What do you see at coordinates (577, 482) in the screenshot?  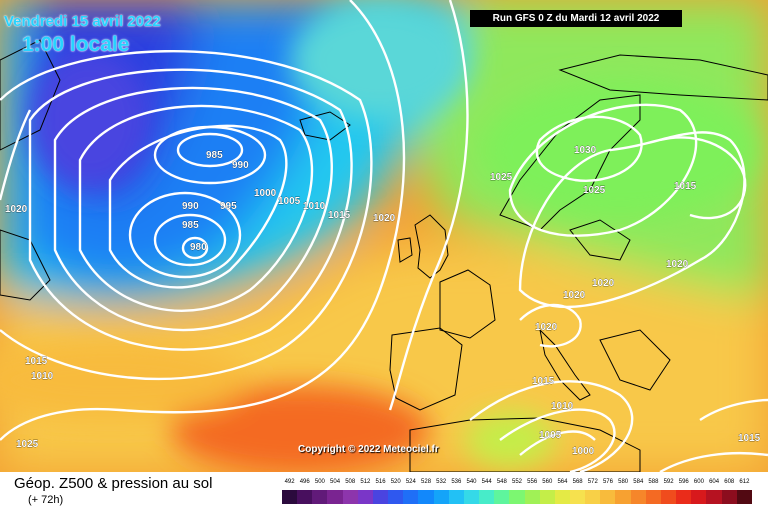 I see `color-scale-label: 568` at bounding box center [577, 482].